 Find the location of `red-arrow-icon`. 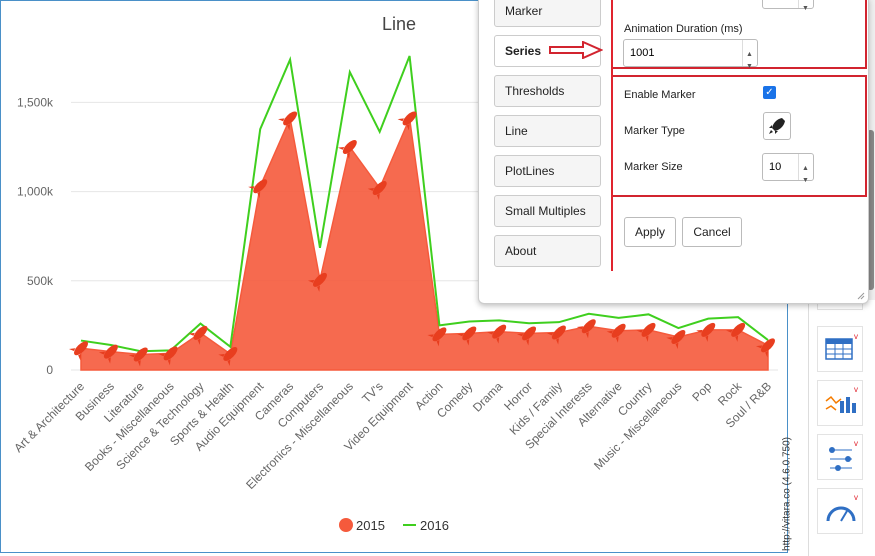

red-arrow-icon is located at coordinates (576, 50).